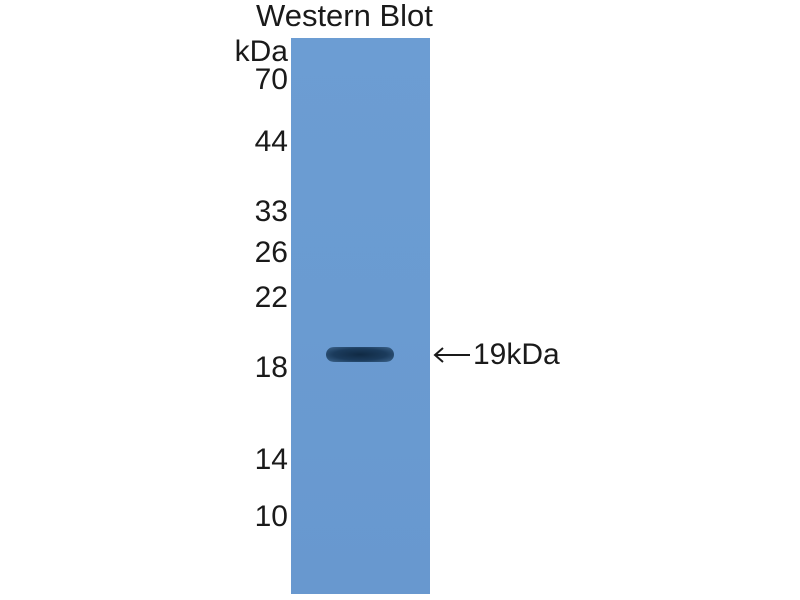 This screenshot has width=800, height=600. I want to click on marker-26: 26, so click(271, 252).